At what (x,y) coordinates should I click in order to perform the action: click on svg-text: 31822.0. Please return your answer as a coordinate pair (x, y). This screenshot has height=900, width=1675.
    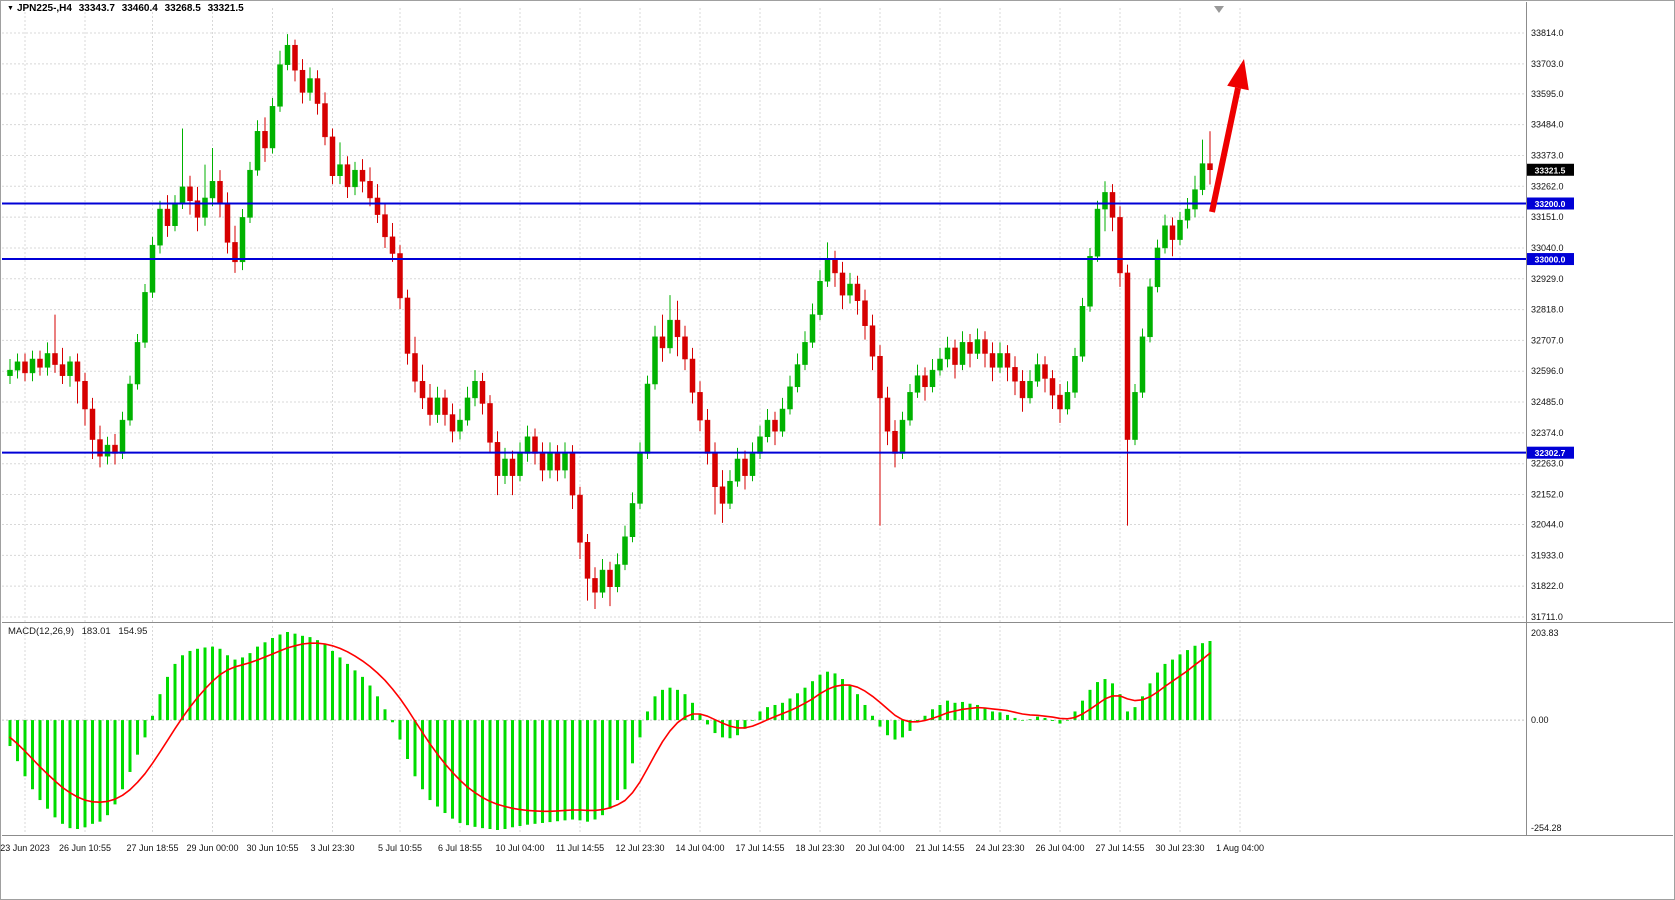
    Looking at the image, I should click on (1547, 586).